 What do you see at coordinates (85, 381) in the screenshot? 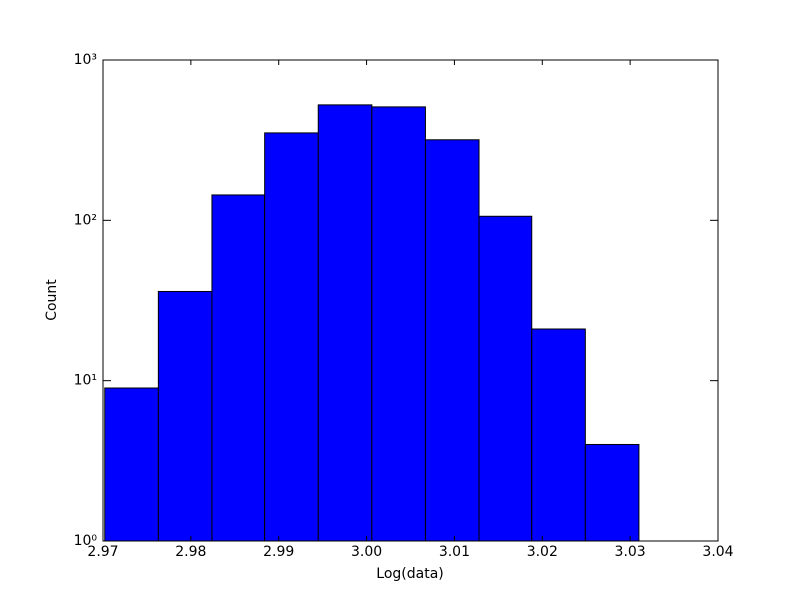
I see `y-tick-label: 10¹` at bounding box center [85, 381].